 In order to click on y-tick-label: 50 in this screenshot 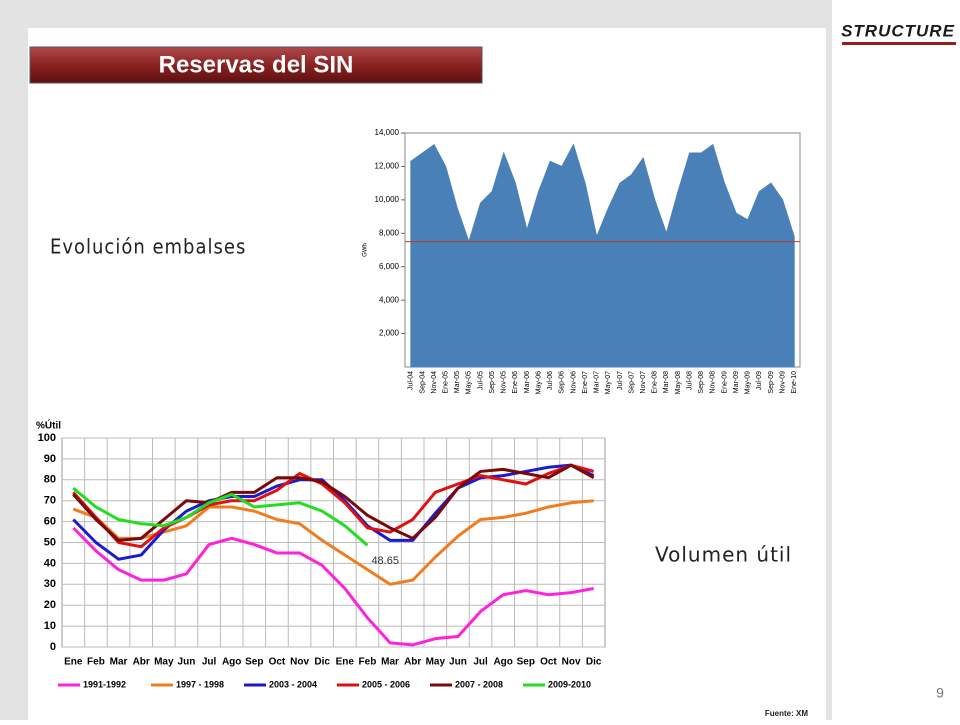, I will do `click(50, 542)`.